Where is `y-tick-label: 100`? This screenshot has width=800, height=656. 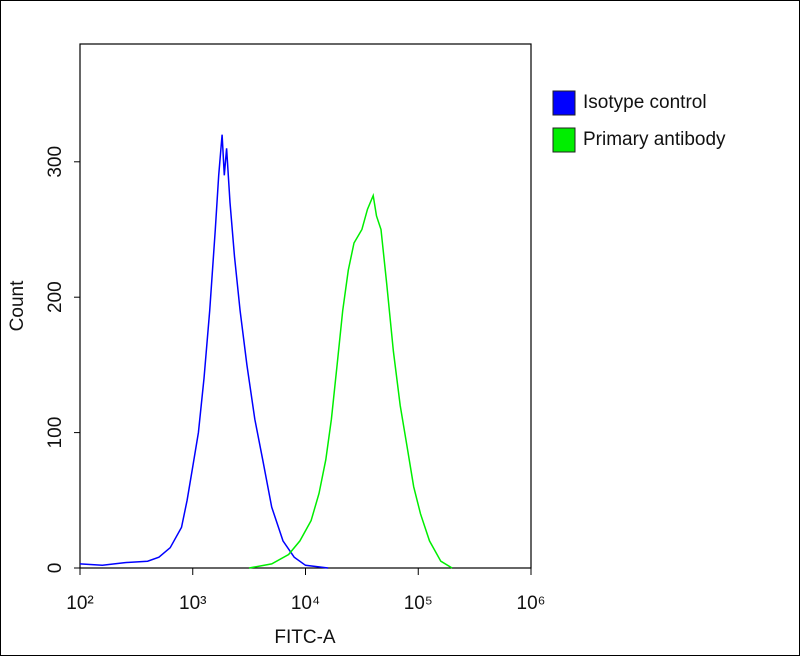 y-tick-label: 100 is located at coordinates (55, 433).